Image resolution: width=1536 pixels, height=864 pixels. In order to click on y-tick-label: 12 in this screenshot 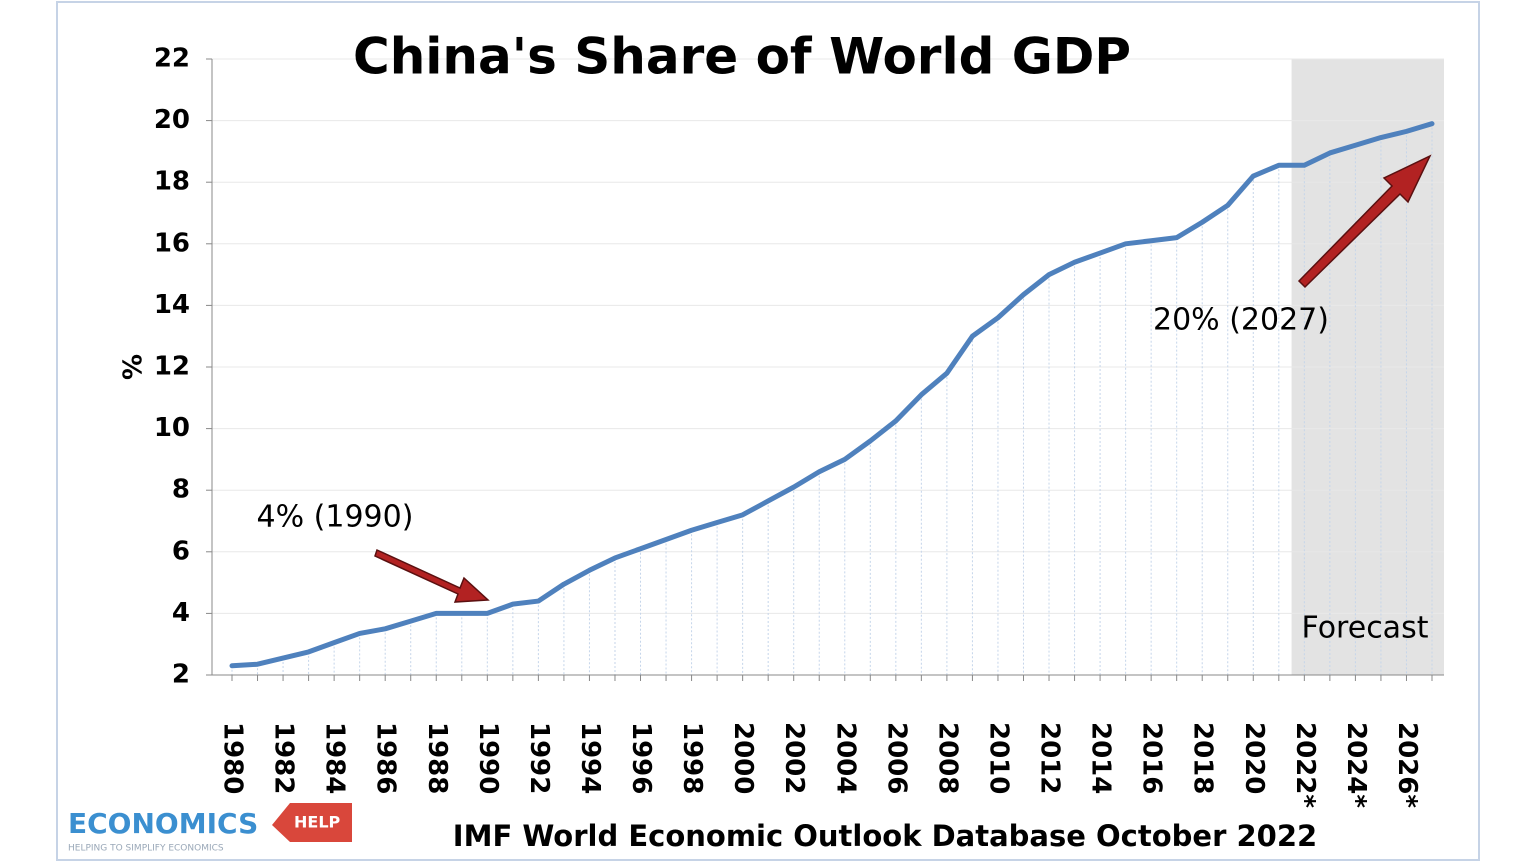, I will do `click(172, 367)`.